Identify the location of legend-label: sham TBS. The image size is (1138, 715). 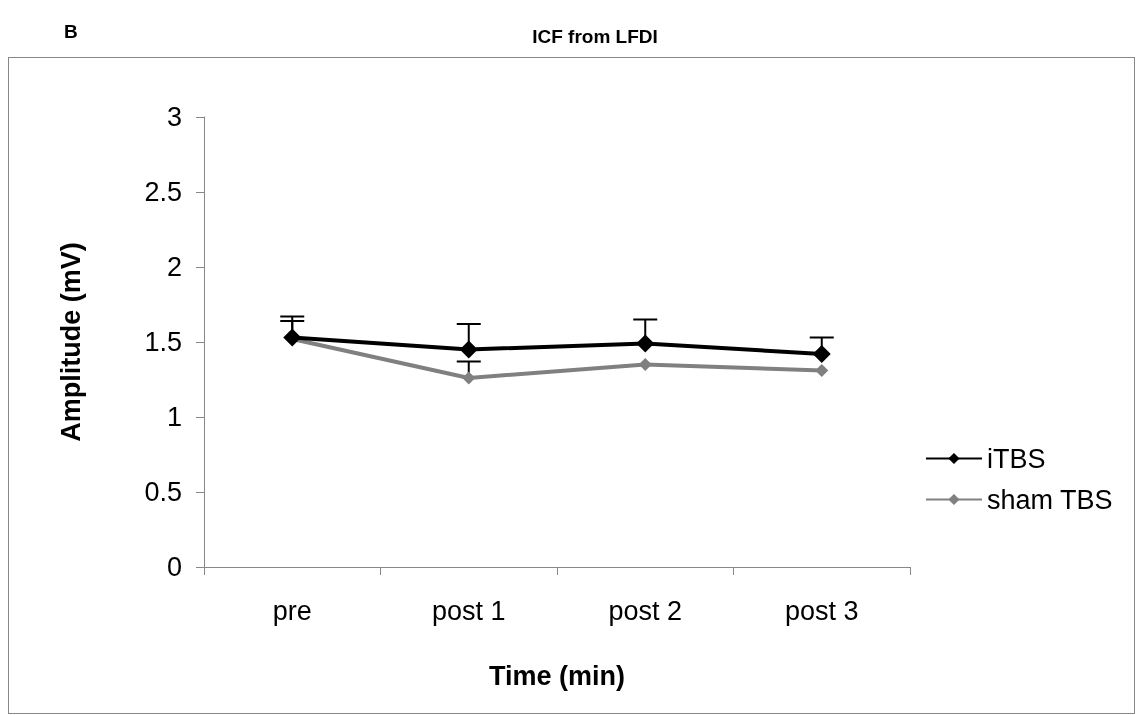
(1049, 499).